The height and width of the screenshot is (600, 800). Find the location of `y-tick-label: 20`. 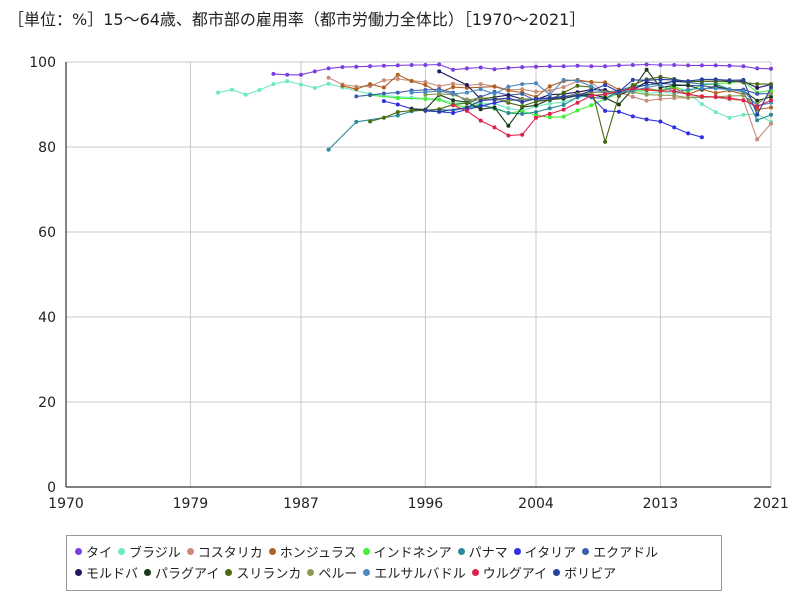

y-tick-label: 20 is located at coordinates (47, 403).